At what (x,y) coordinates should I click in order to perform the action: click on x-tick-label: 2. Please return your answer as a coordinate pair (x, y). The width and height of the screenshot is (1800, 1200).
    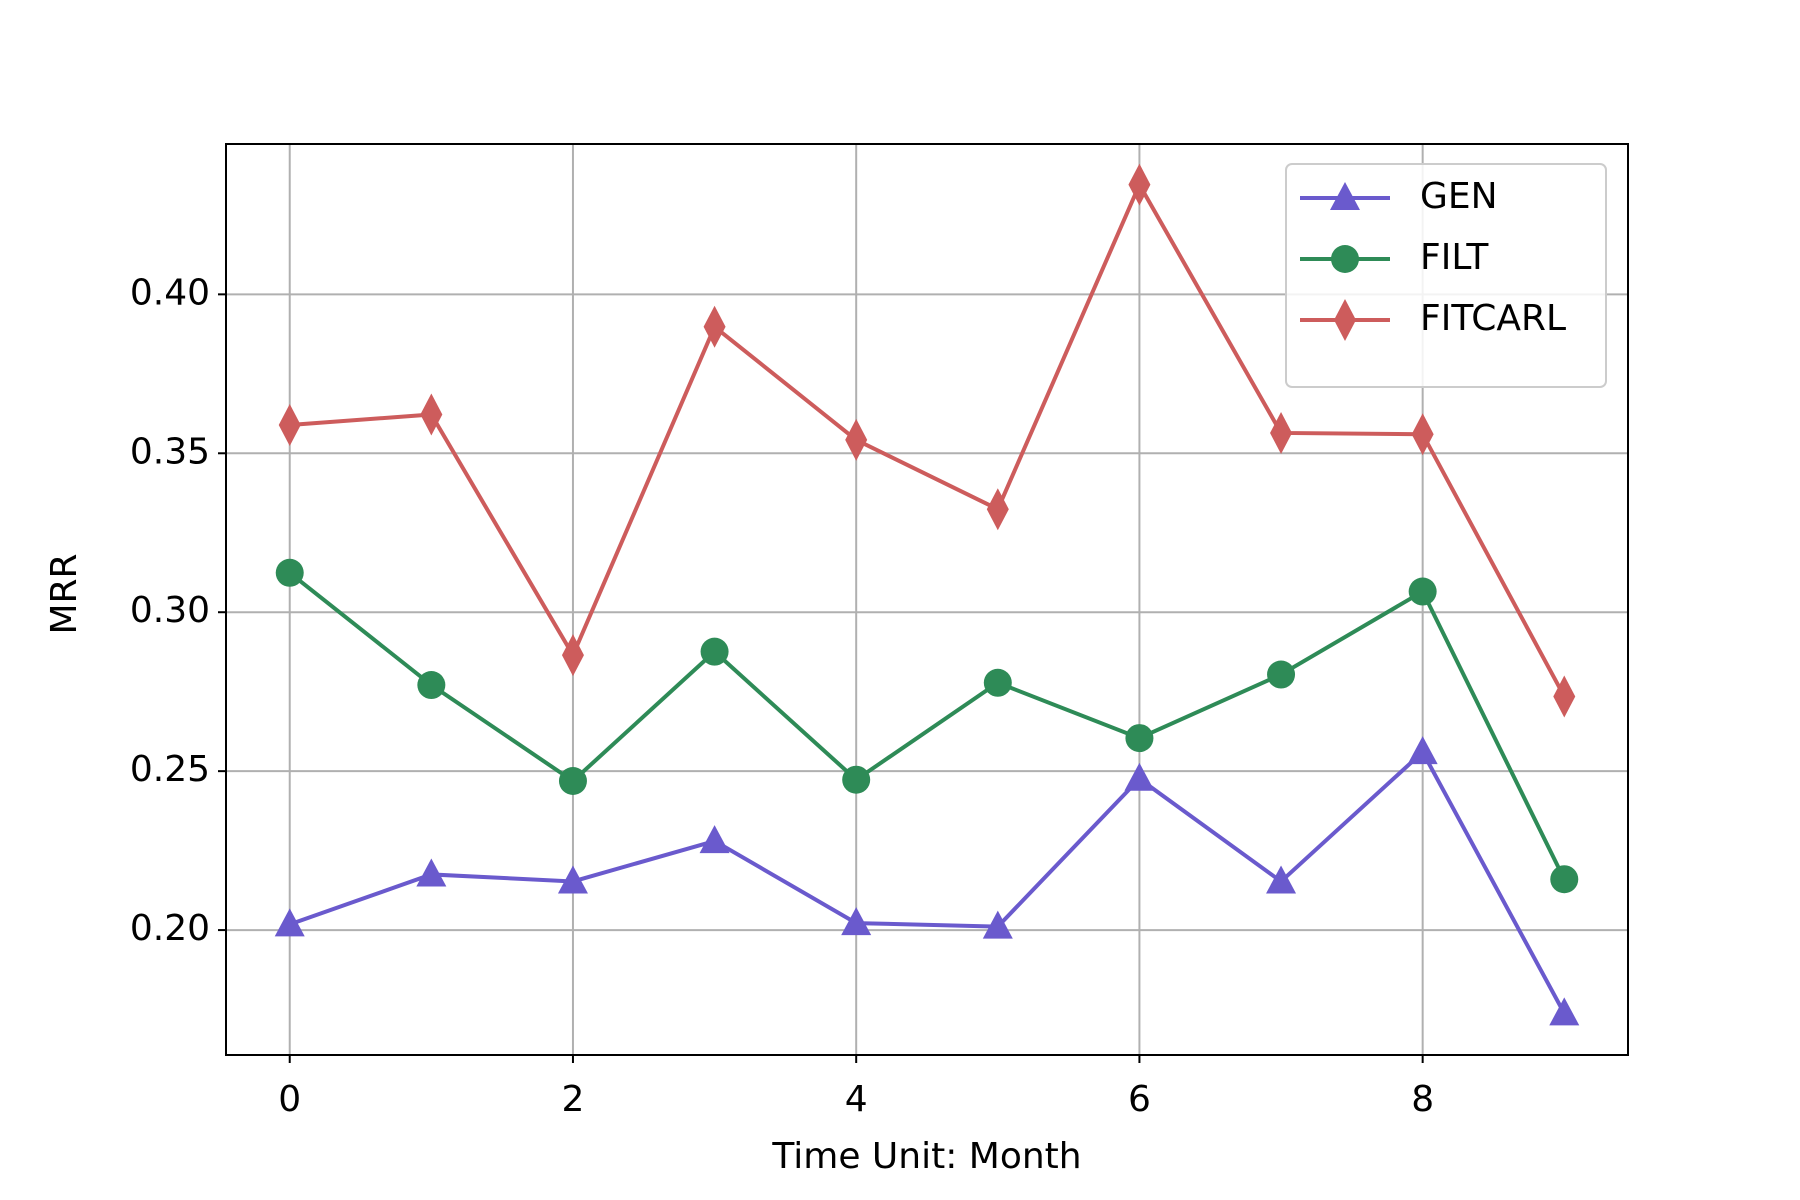
    Looking at the image, I should click on (573, 1099).